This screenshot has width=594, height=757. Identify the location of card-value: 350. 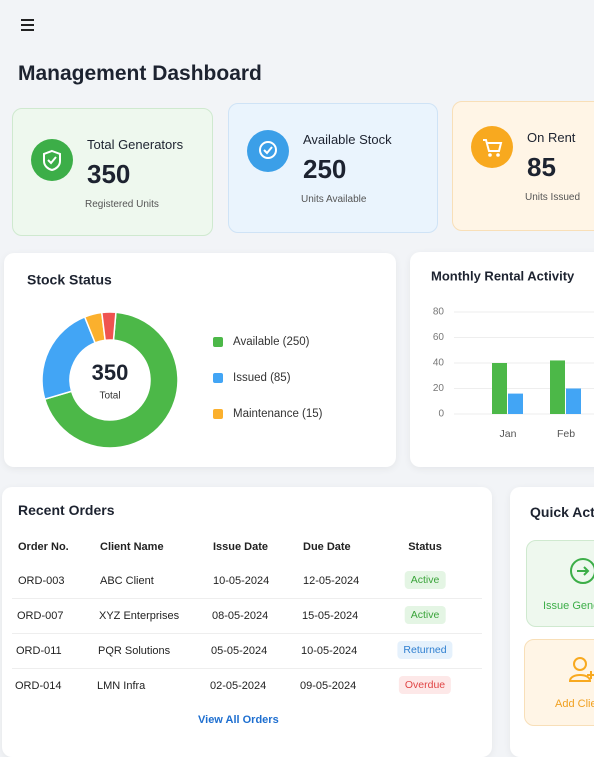
(109, 174).